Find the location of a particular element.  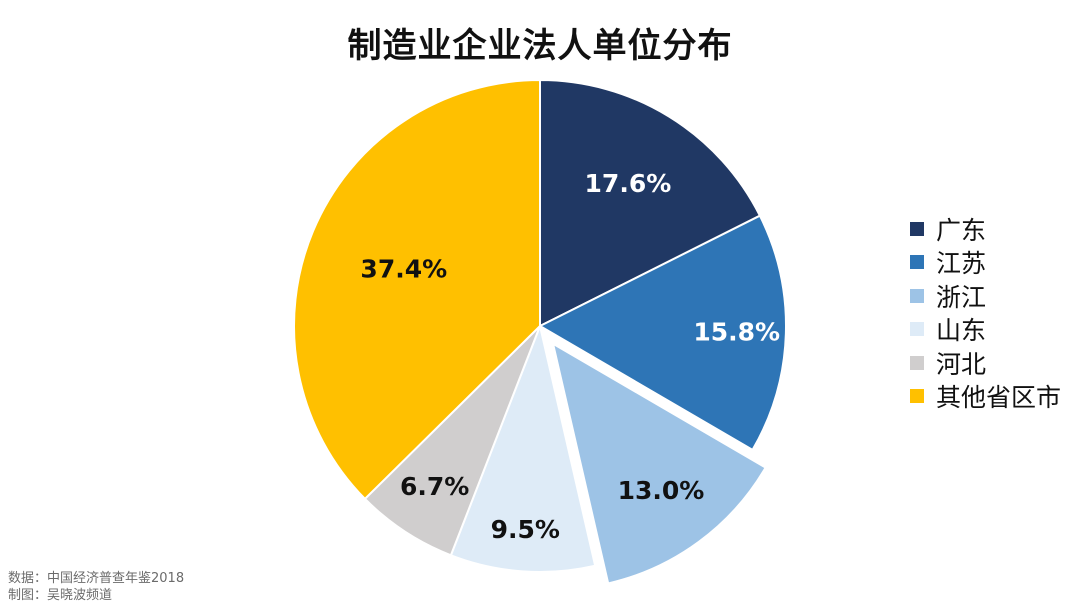

slice-value-label-4: 9.5% is located at coordinates (525, 529).